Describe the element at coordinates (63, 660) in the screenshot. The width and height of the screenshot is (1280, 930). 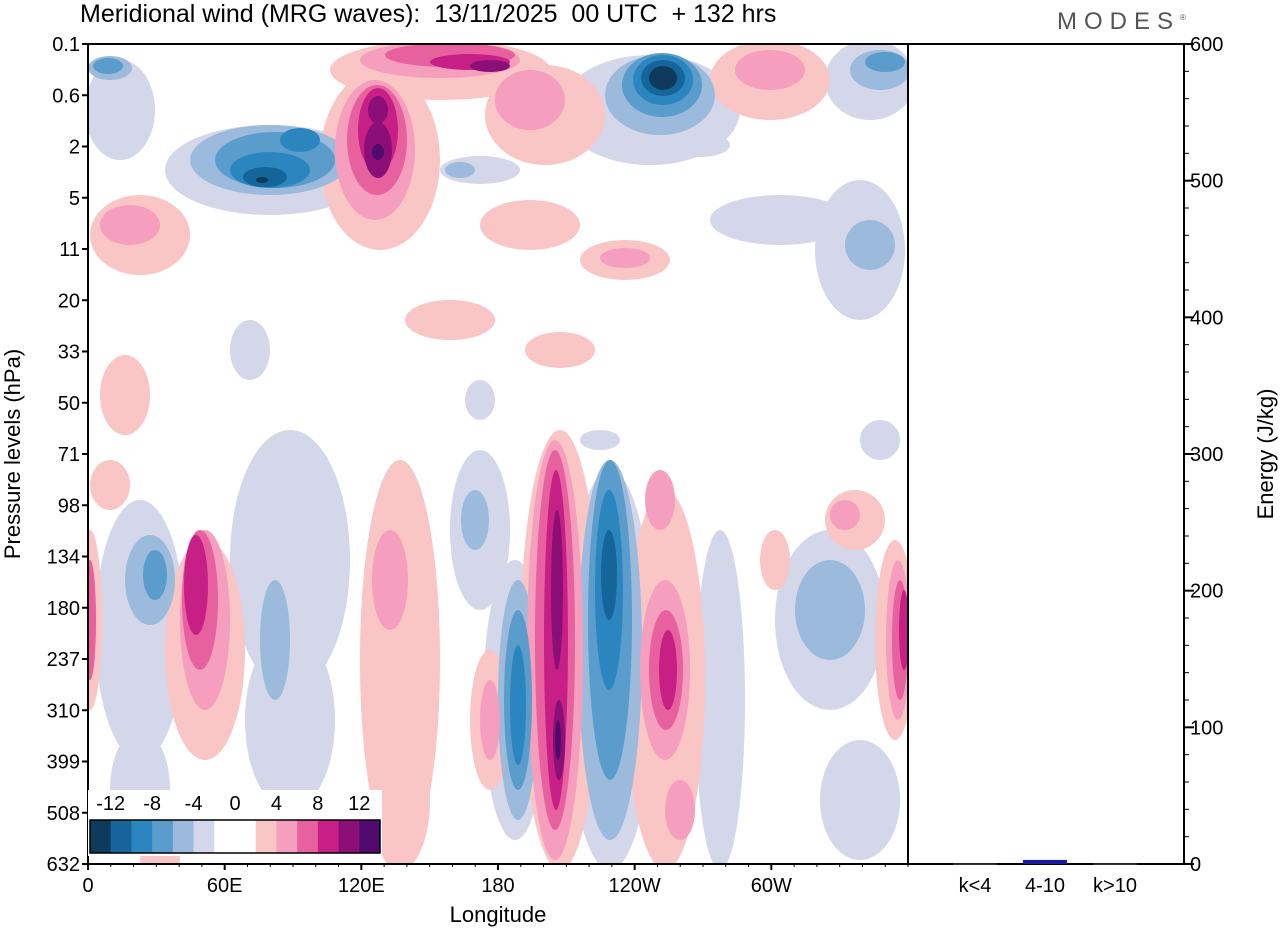
I see `pressure-tick-label: 237` at that location.